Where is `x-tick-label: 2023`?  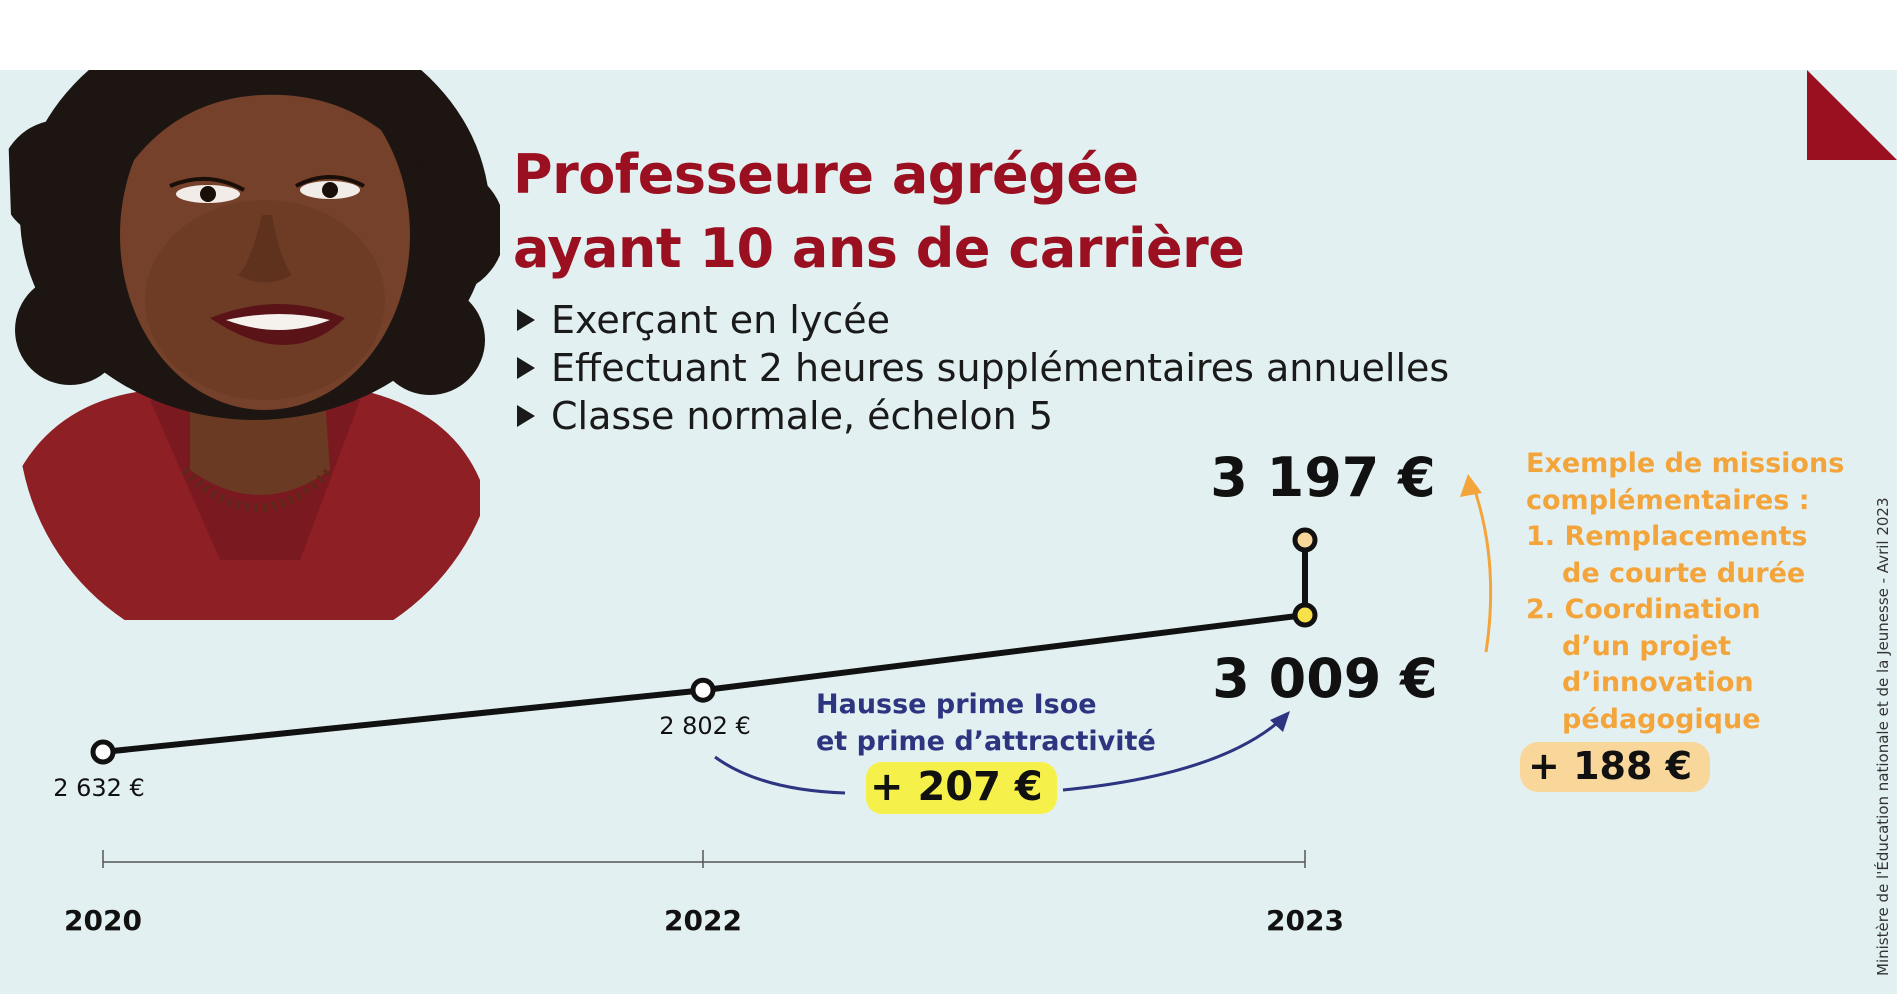
x-tick-label: 2023 is located at coordinates (1305, 920).